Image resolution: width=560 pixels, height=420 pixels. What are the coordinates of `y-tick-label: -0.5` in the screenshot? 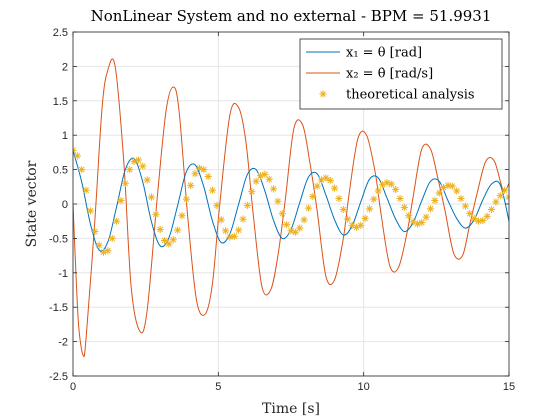 It's located at (58, 239).